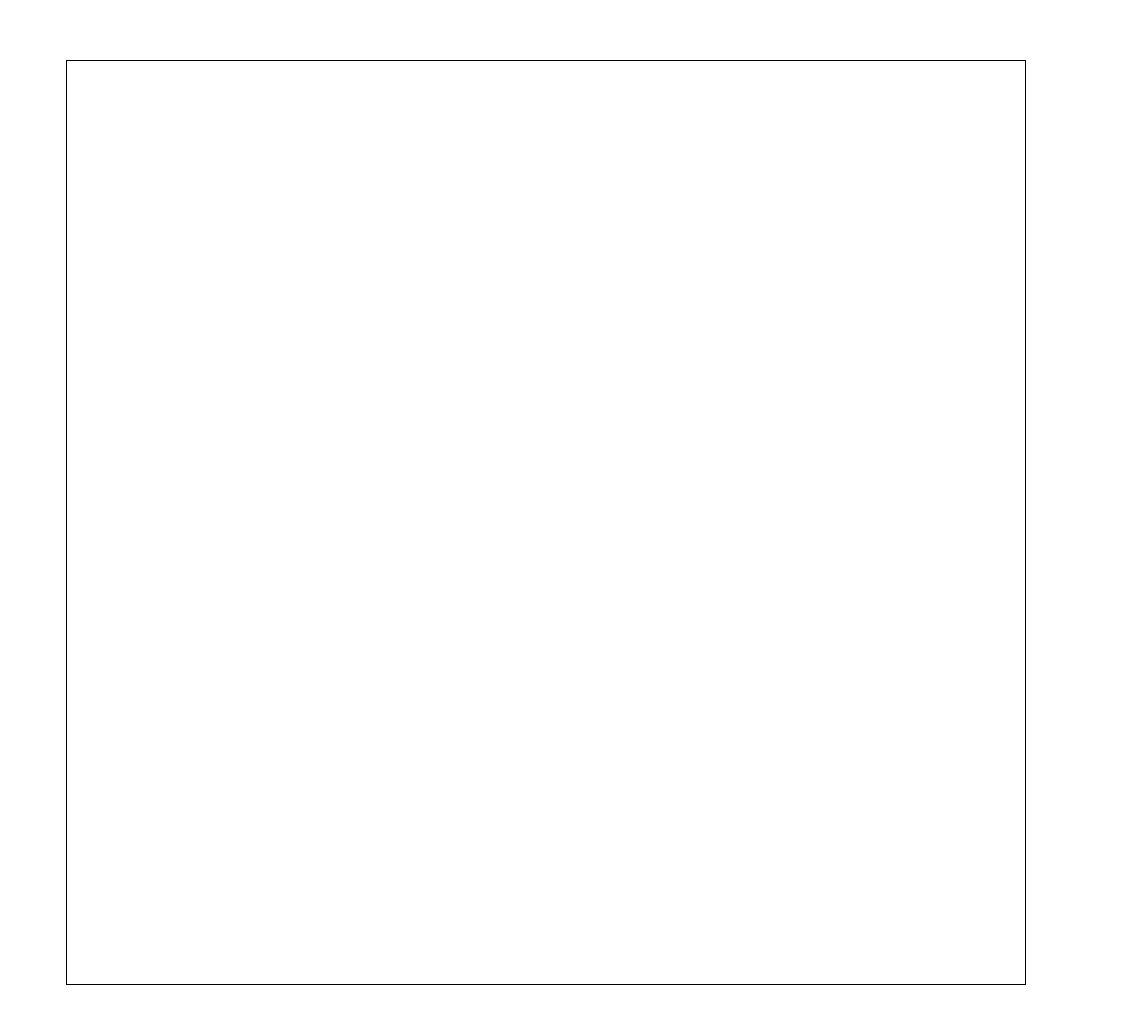 Image resolution: width=1142 pixels, height=1032 pixels. I want to click on longitude-axis, so click(546, 1009).